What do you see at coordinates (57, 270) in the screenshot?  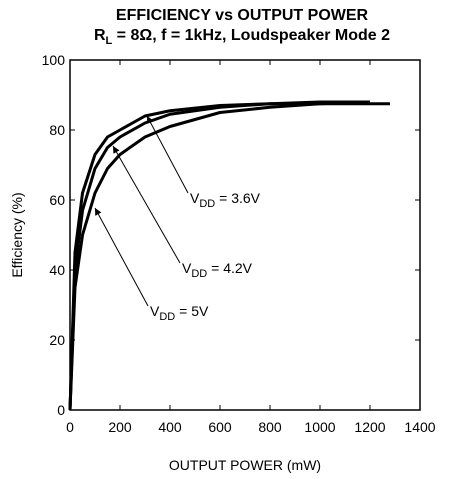 I see `y-tick-label: 40` at bounding box center [57, 270].